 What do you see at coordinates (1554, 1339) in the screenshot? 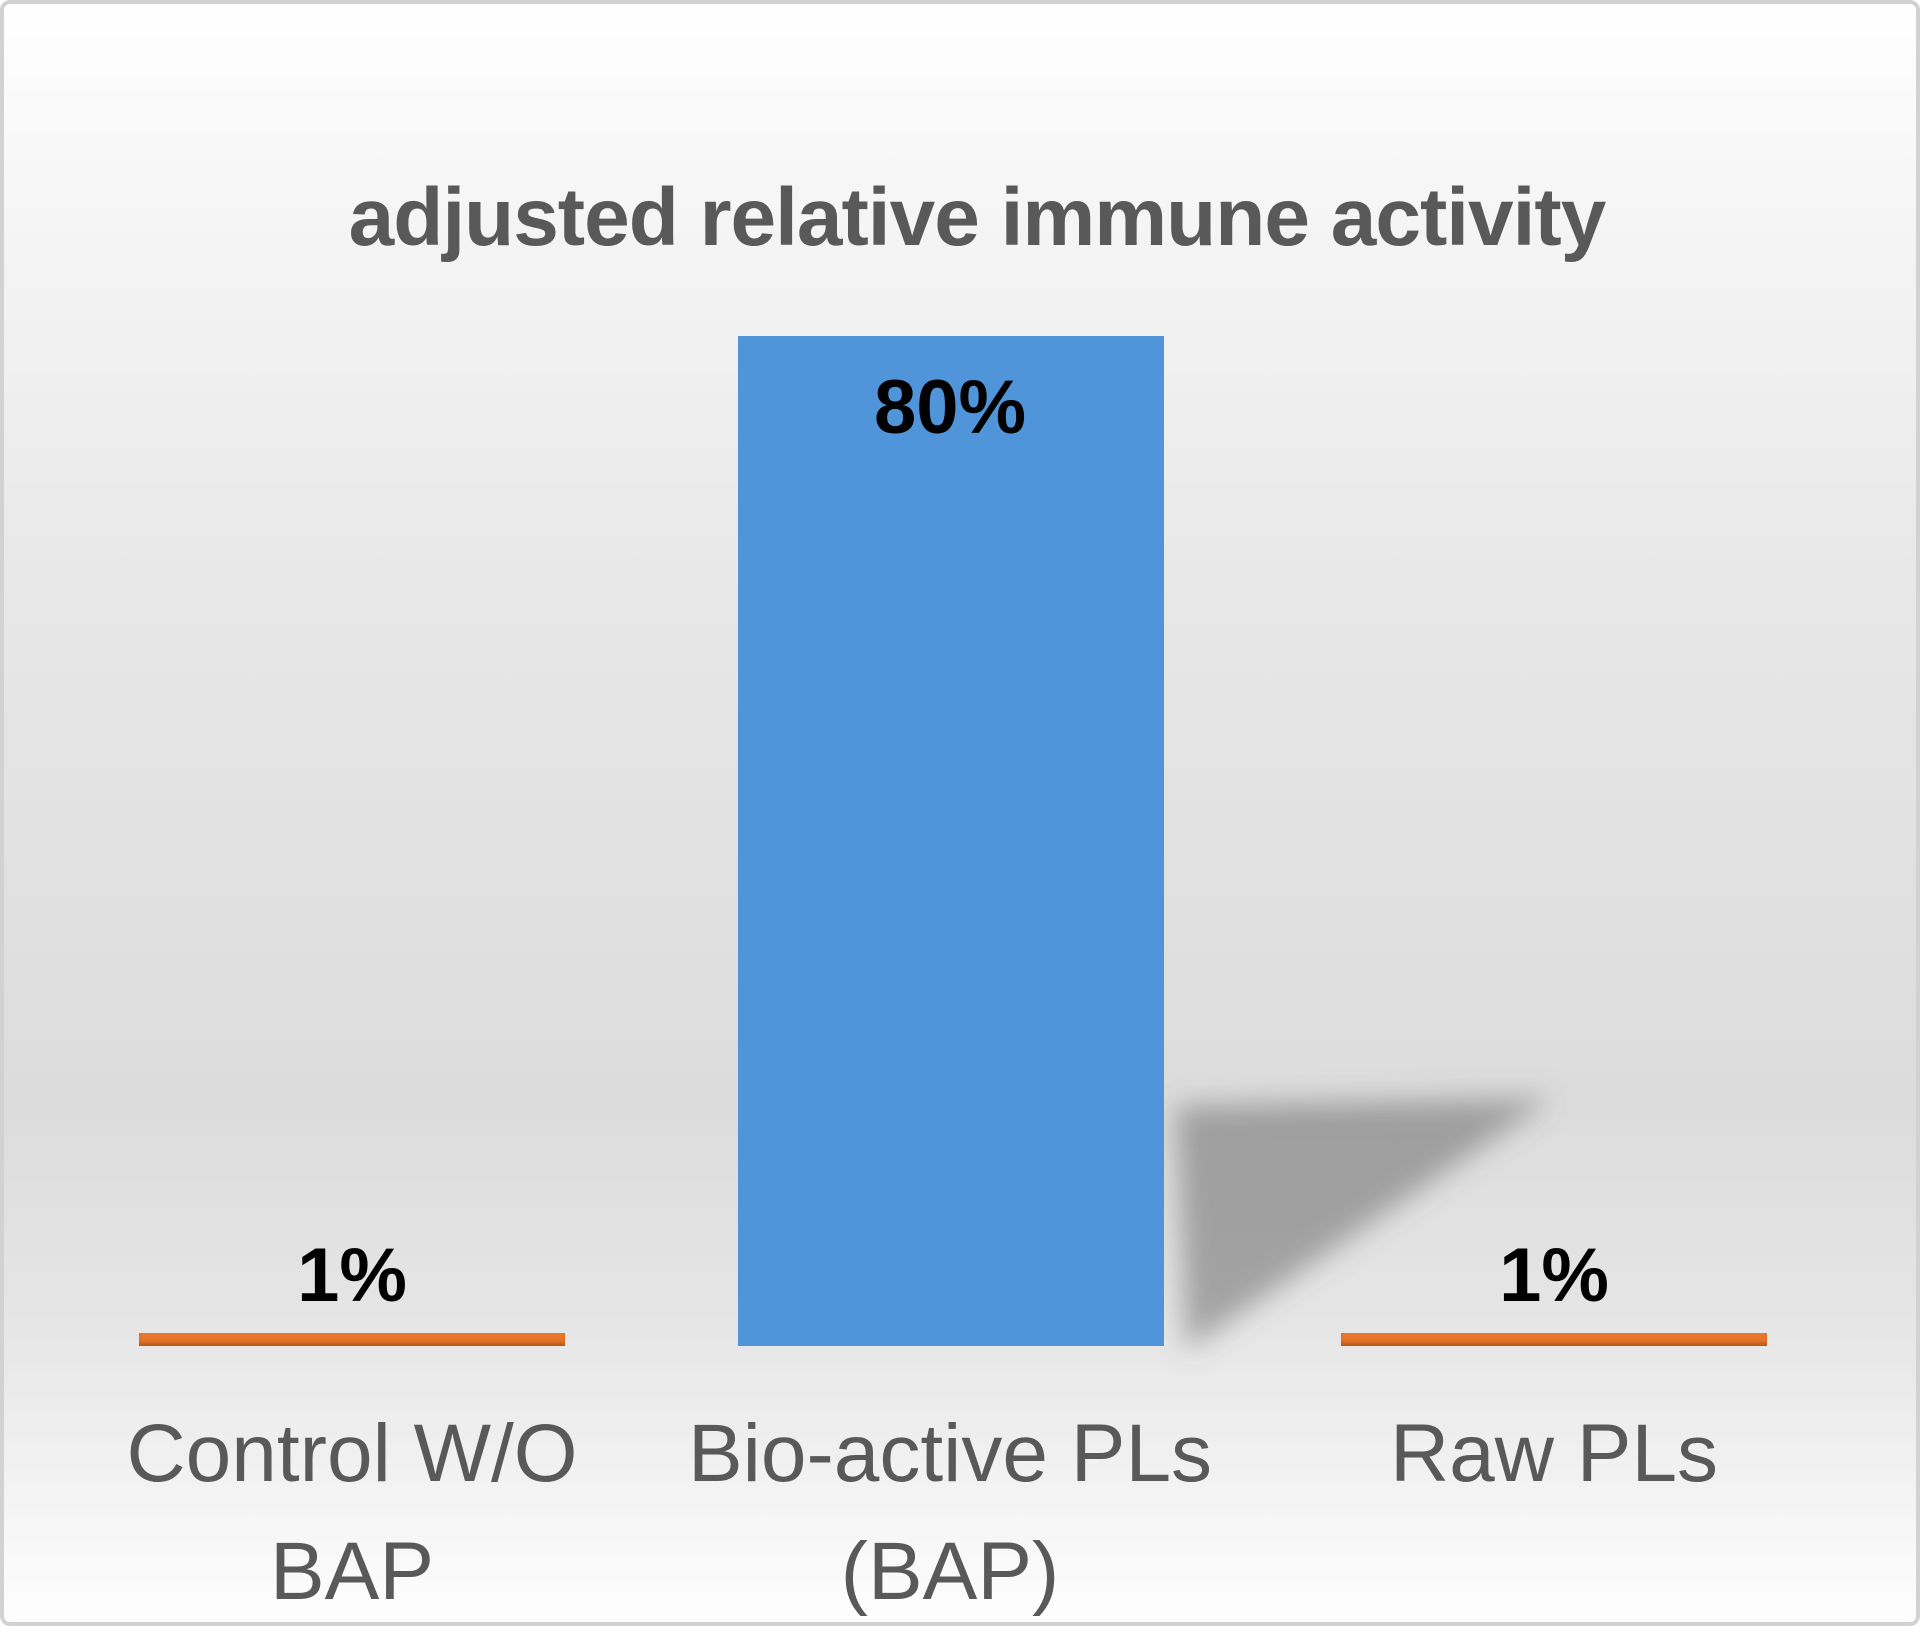
I see `bar-raw-pls` at bounding box center [1554, 1339].